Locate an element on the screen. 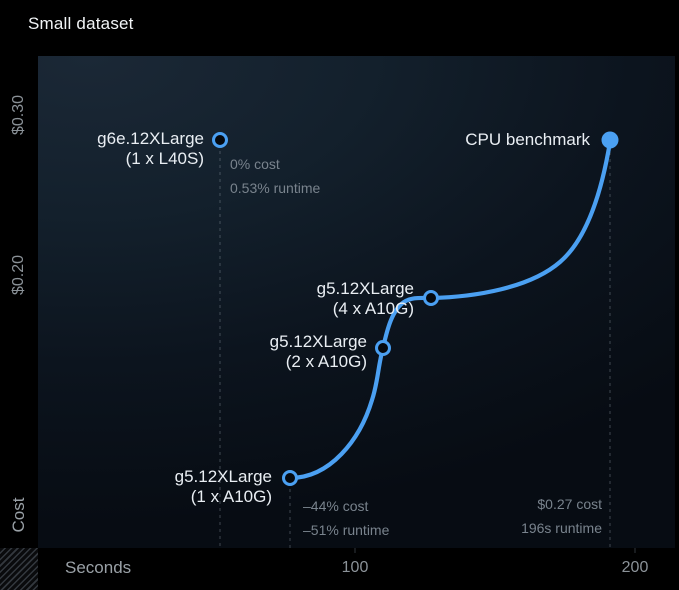 This screenshot has height=590, width=679. y-tick-030: $0.30 is located at coordinates (18, 115).